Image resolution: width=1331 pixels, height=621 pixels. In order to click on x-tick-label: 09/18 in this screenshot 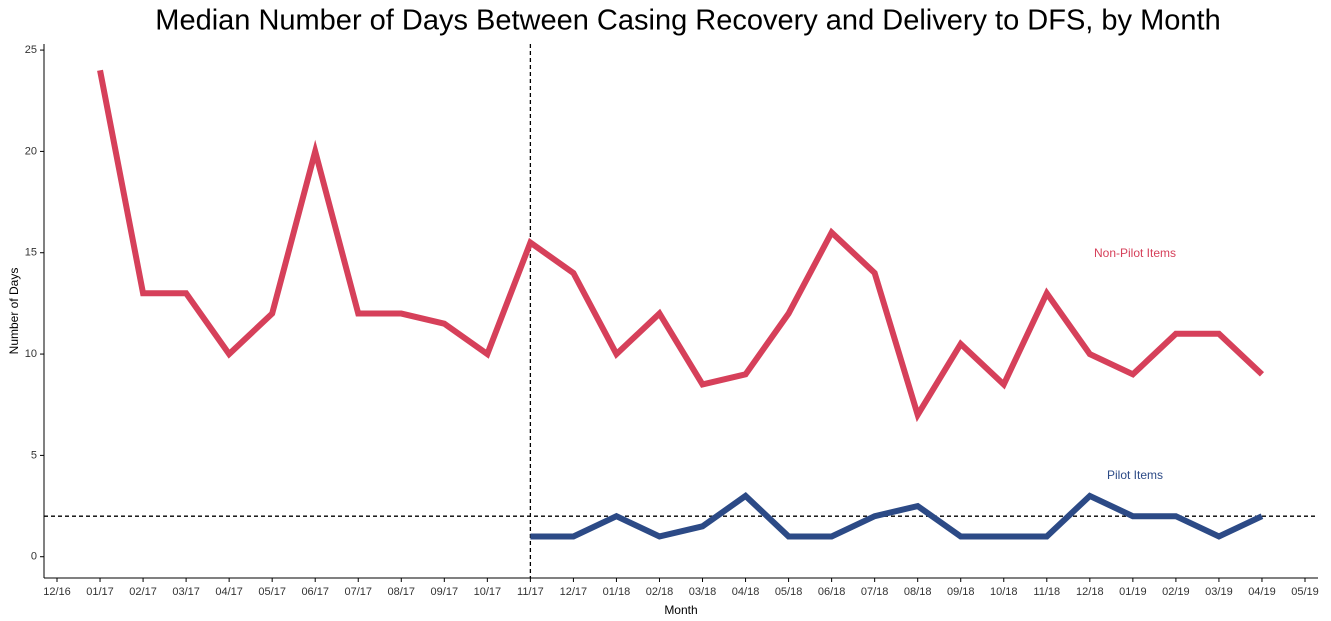, I will do `click(961, 592)`.